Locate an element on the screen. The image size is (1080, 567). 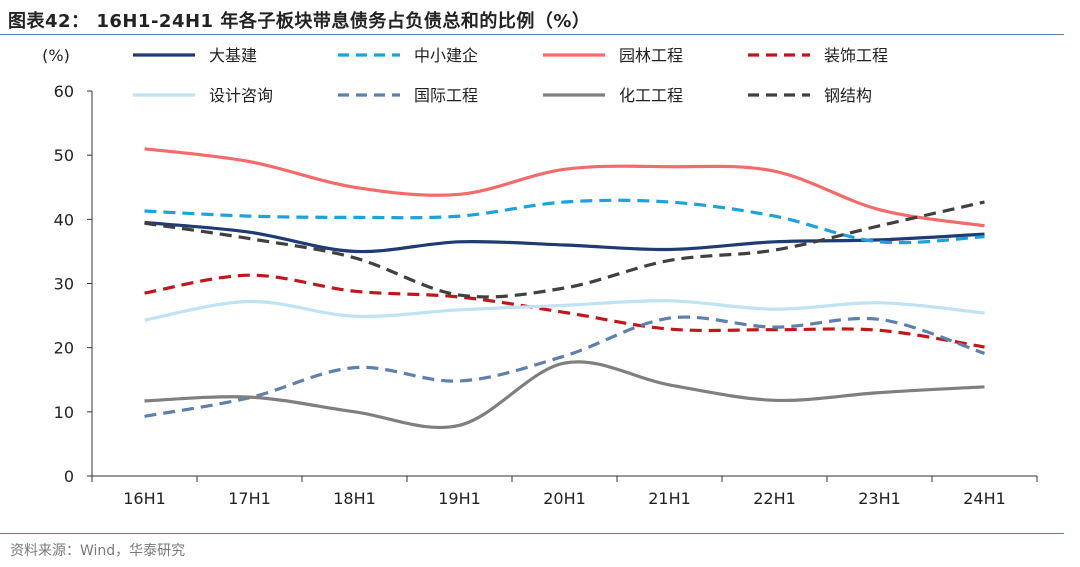
source-note: 资料来源：Wind，华泰研究 is located at coordinates (98, 551).